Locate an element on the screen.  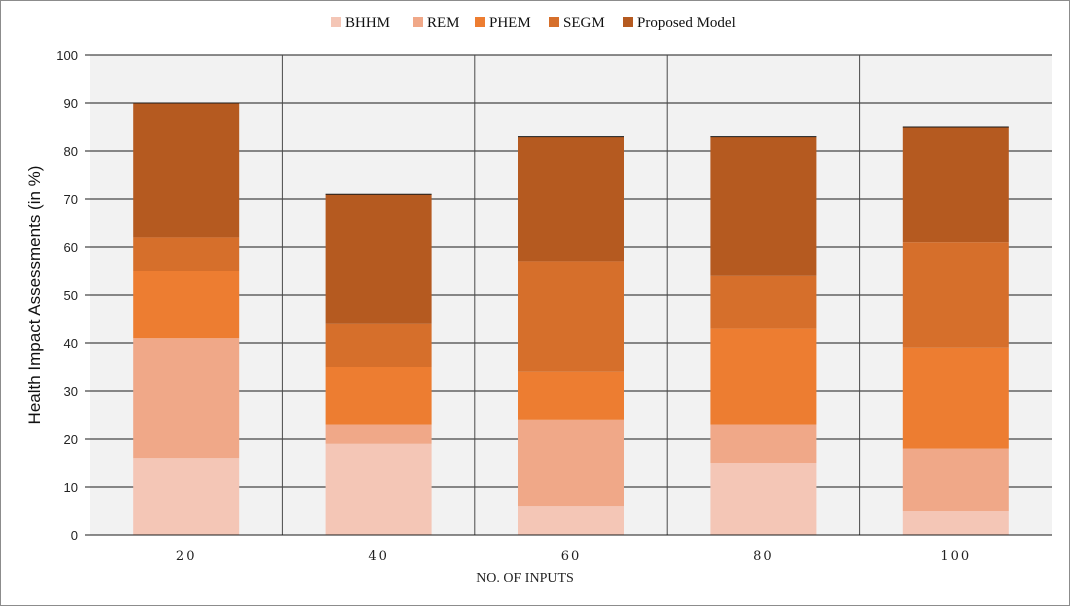
x-tick-label: 80 is located at coordinates (763, 556).